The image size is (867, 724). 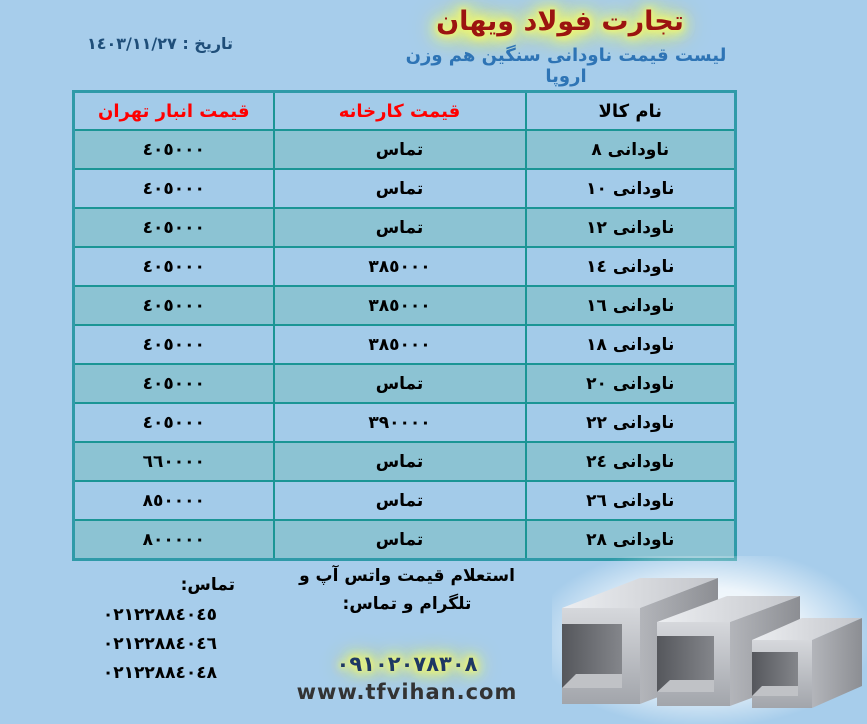 What do you see at coordinates (630, 461) in the screenshot?
I see `product-name-cell: ناودانی ٢٤` at bounding box center [630, 461].